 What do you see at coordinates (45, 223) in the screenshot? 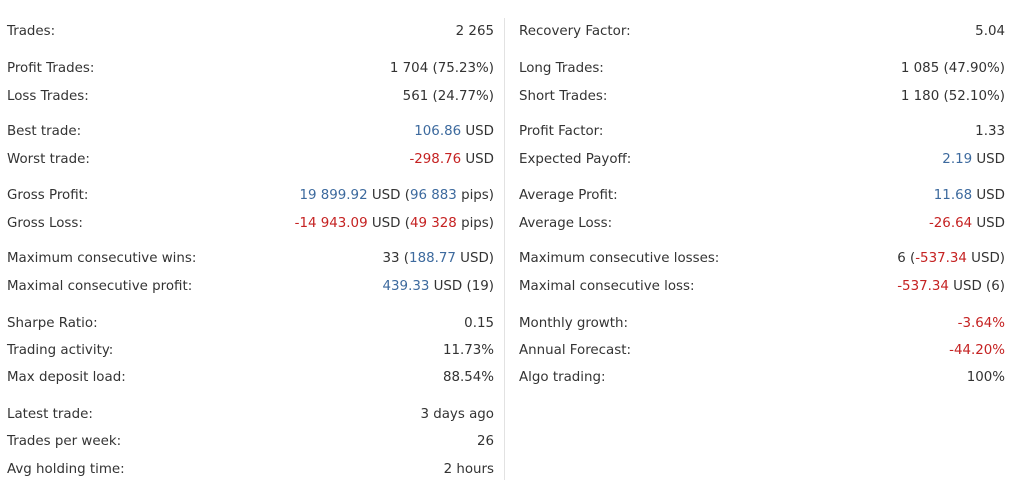
I see `stat-label: Gross Loss:` at bounding box center [45, 223].